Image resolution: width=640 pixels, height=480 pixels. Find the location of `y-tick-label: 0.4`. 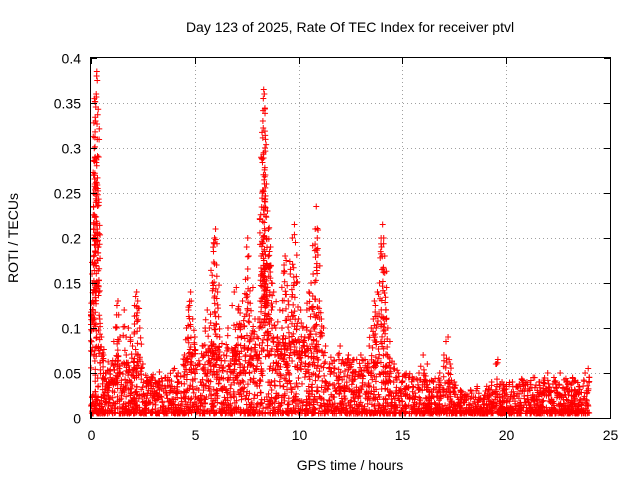

y-tick-label: 0.4 is located at coordinates (72, 59).